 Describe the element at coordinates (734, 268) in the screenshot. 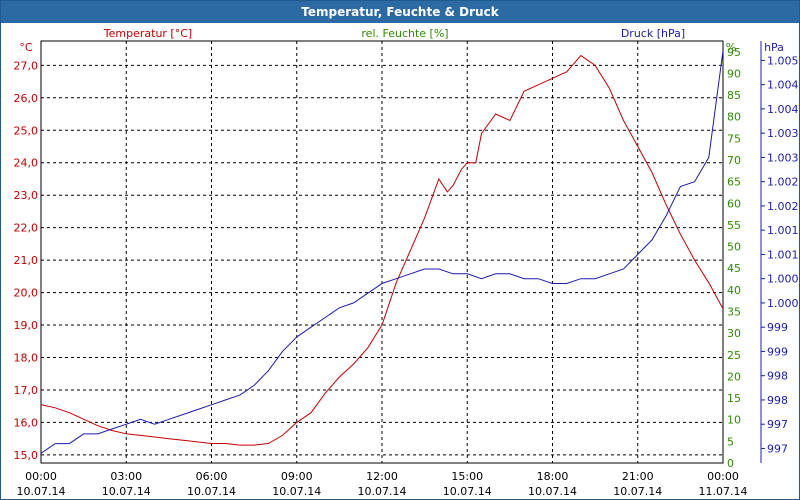

I see `humidity-tick-label: 45` at that location.